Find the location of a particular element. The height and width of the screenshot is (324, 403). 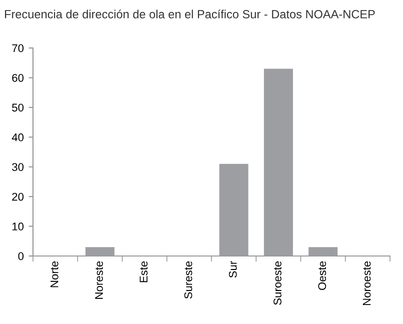

y-tick-label: 50 is located at coordinates (18, 108).